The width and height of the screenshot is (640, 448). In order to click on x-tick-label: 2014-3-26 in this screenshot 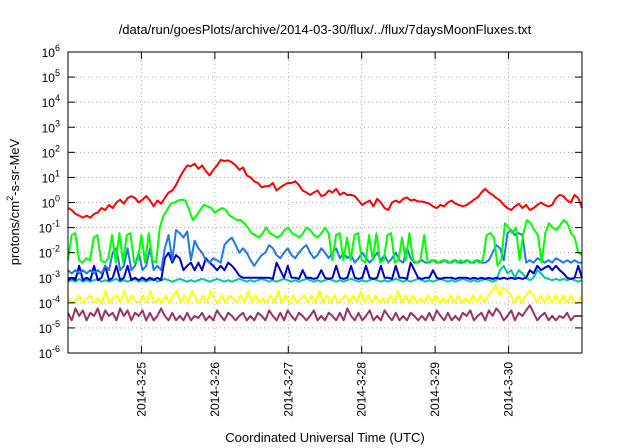, I will do `click(215, 389)`.